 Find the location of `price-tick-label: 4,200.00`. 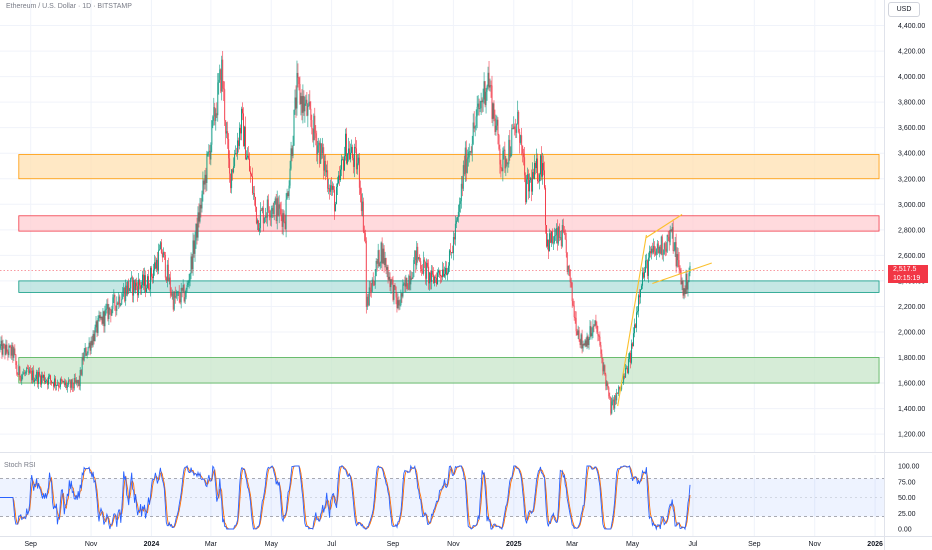

price-tick-label: 4,200.00 is located at coordinates (911, 52).